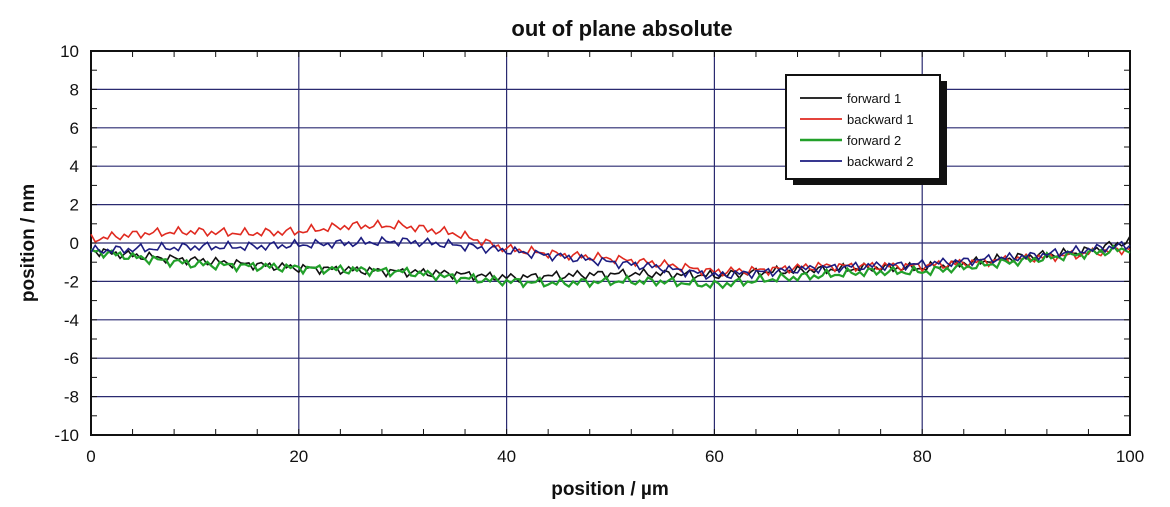 The image size is (1170, 507). Describe the element at coordinates (880, 161) in the screenshot. I see `legend-label-4: backward 2` at that location.